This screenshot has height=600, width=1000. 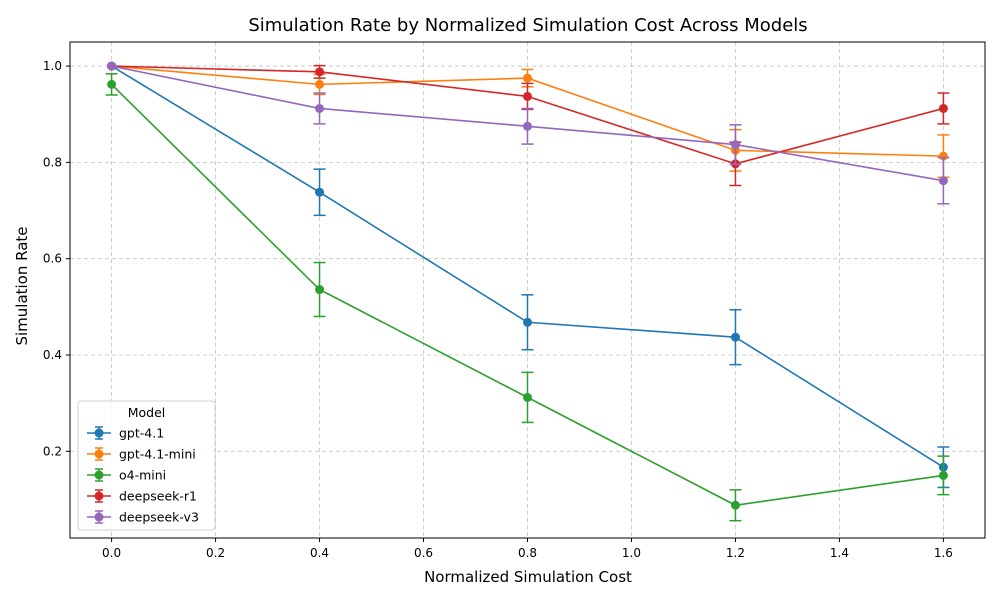 I want to click on legend-title: Model, so click(x=147, y=412).